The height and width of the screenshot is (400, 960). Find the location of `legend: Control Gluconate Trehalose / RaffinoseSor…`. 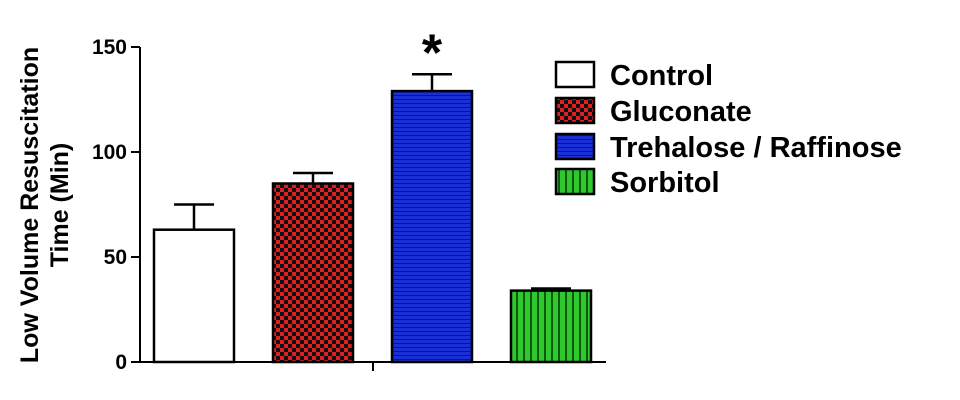

legend: Control Gluconate Trehalose / RaffinoseSor… is located at coordinates (728, 129).